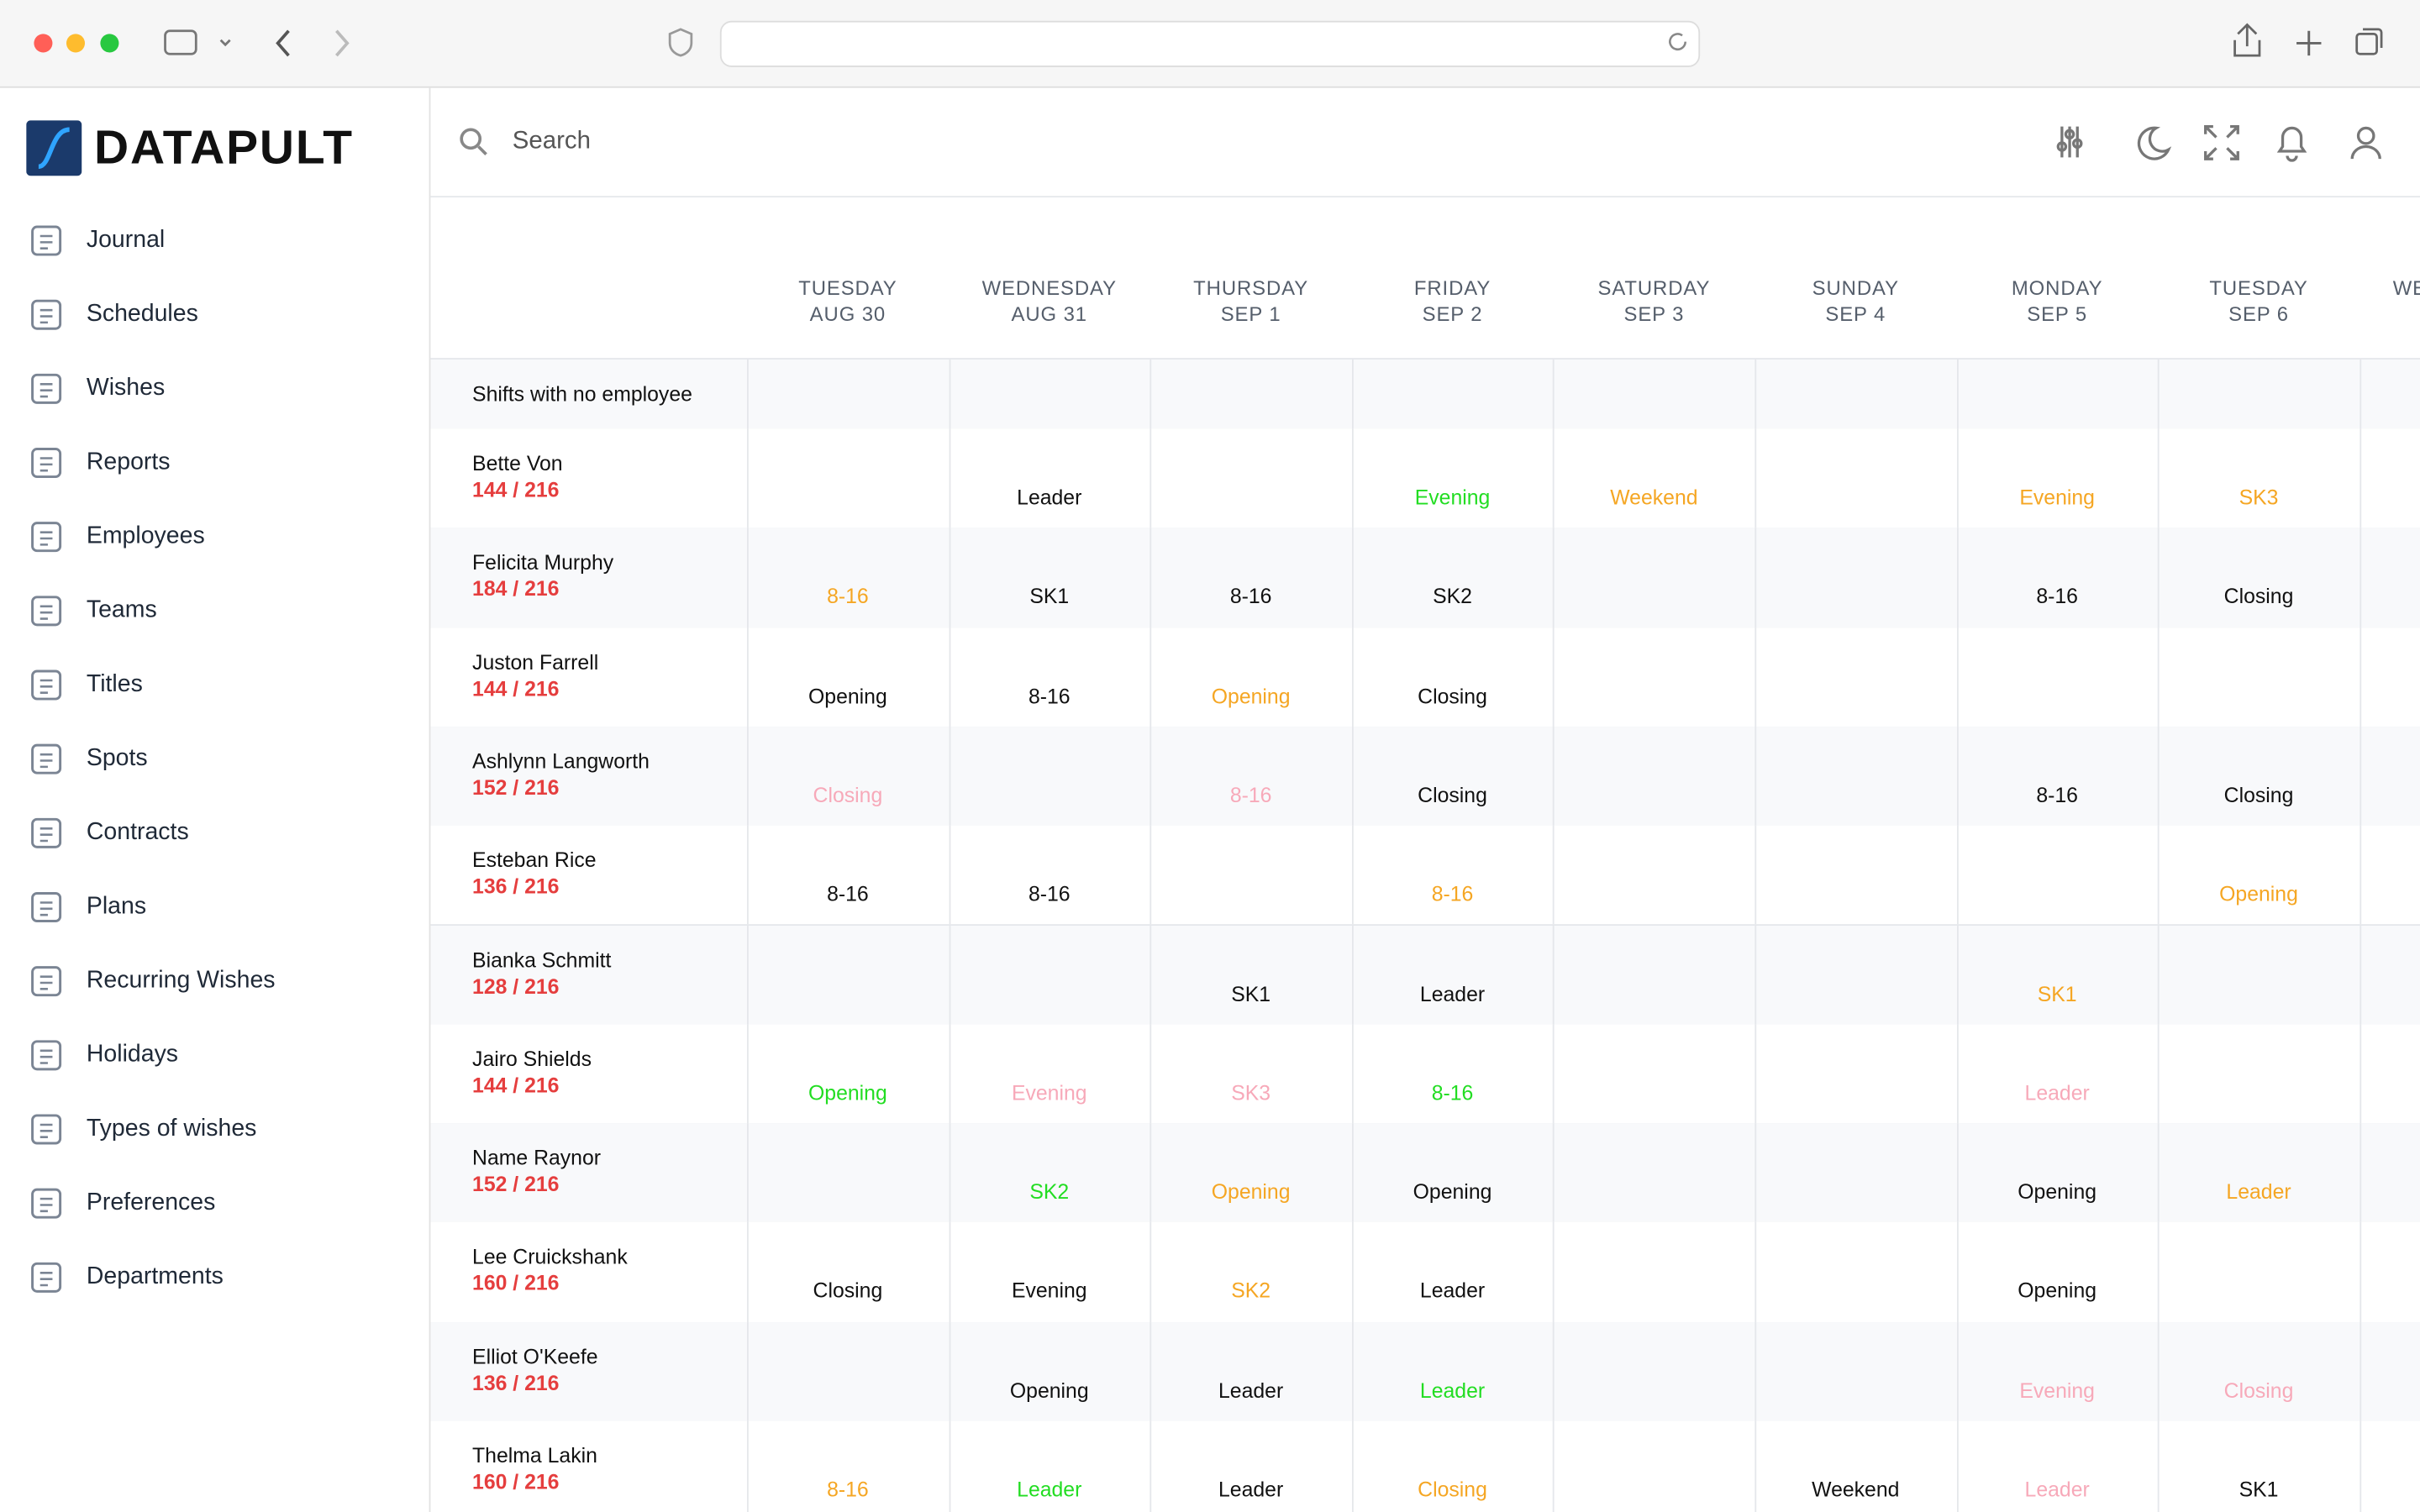  I want to click on nav-item: Spots, so click(88, 759).